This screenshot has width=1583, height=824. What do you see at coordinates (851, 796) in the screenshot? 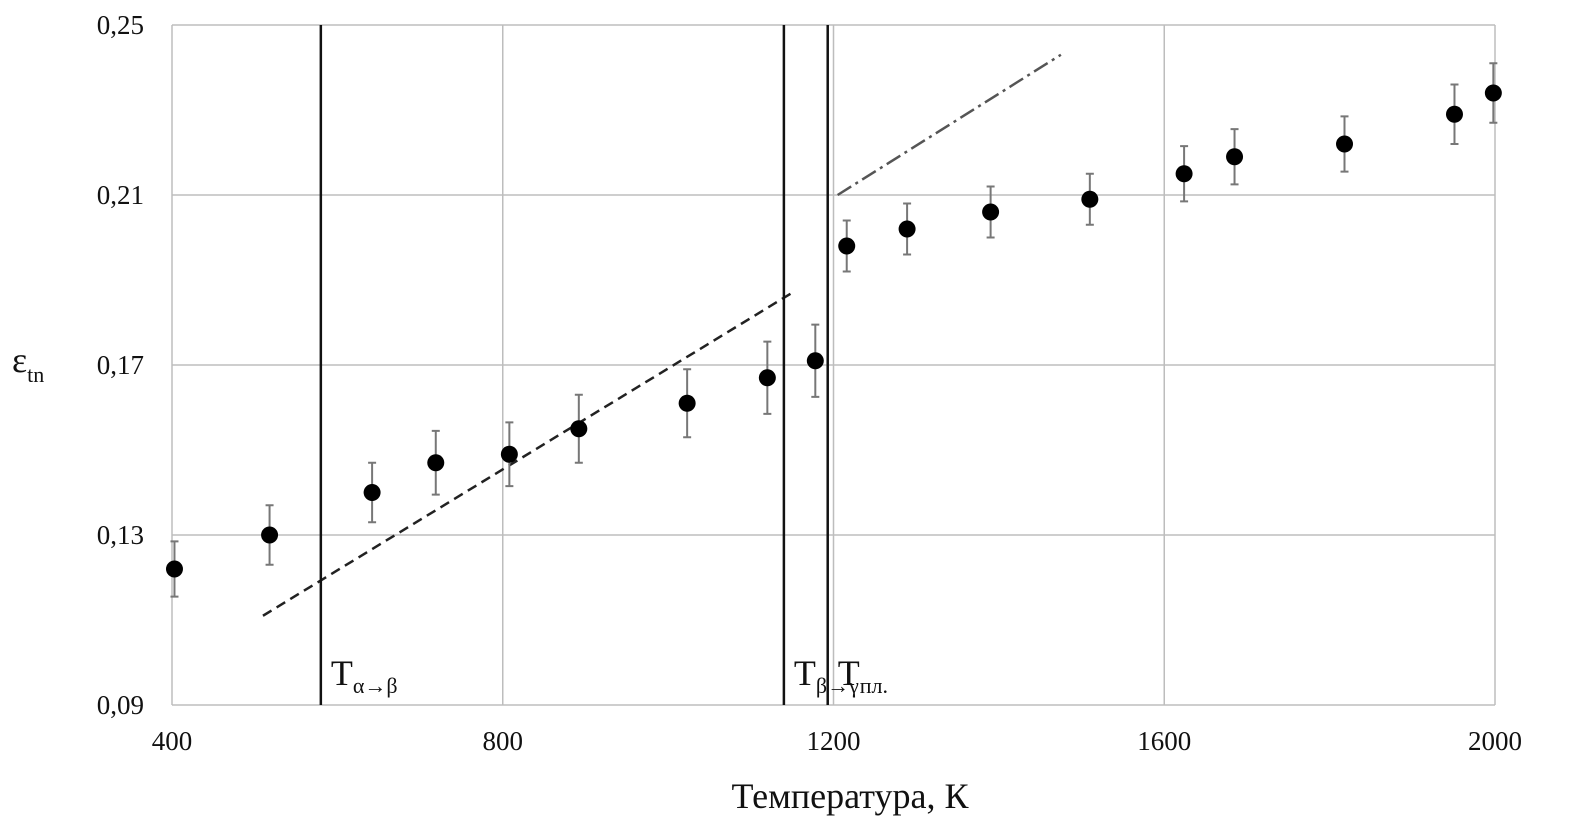
I see `x-axis-title: Температура, К` at bounding box center [851, 796].